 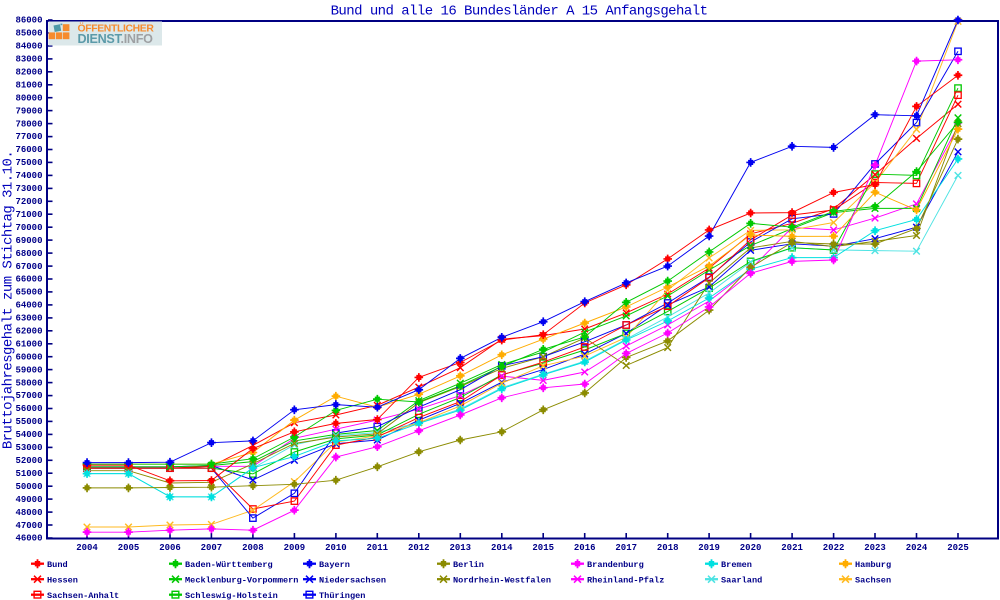 I want to click on svg-text: 2007, so click(x=212, y=548).